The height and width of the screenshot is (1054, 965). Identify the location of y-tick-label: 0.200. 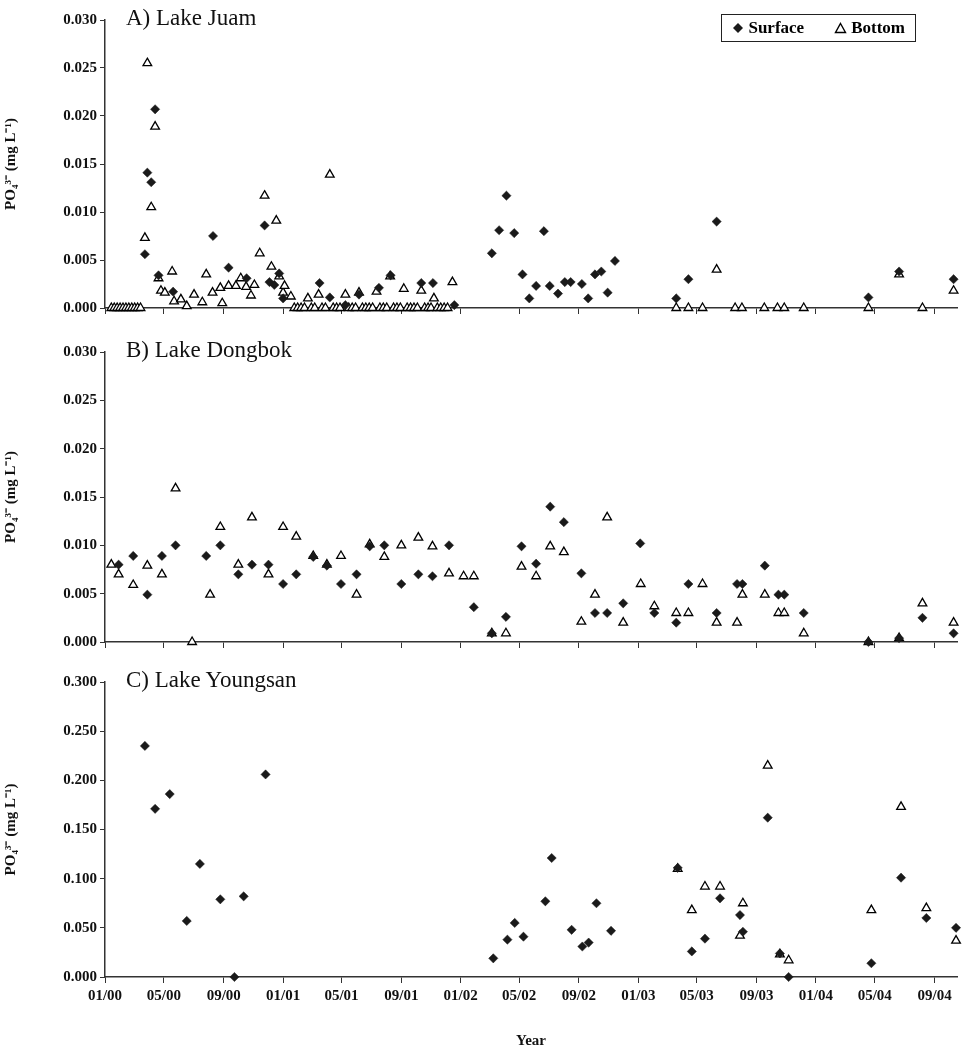
(80, 779).